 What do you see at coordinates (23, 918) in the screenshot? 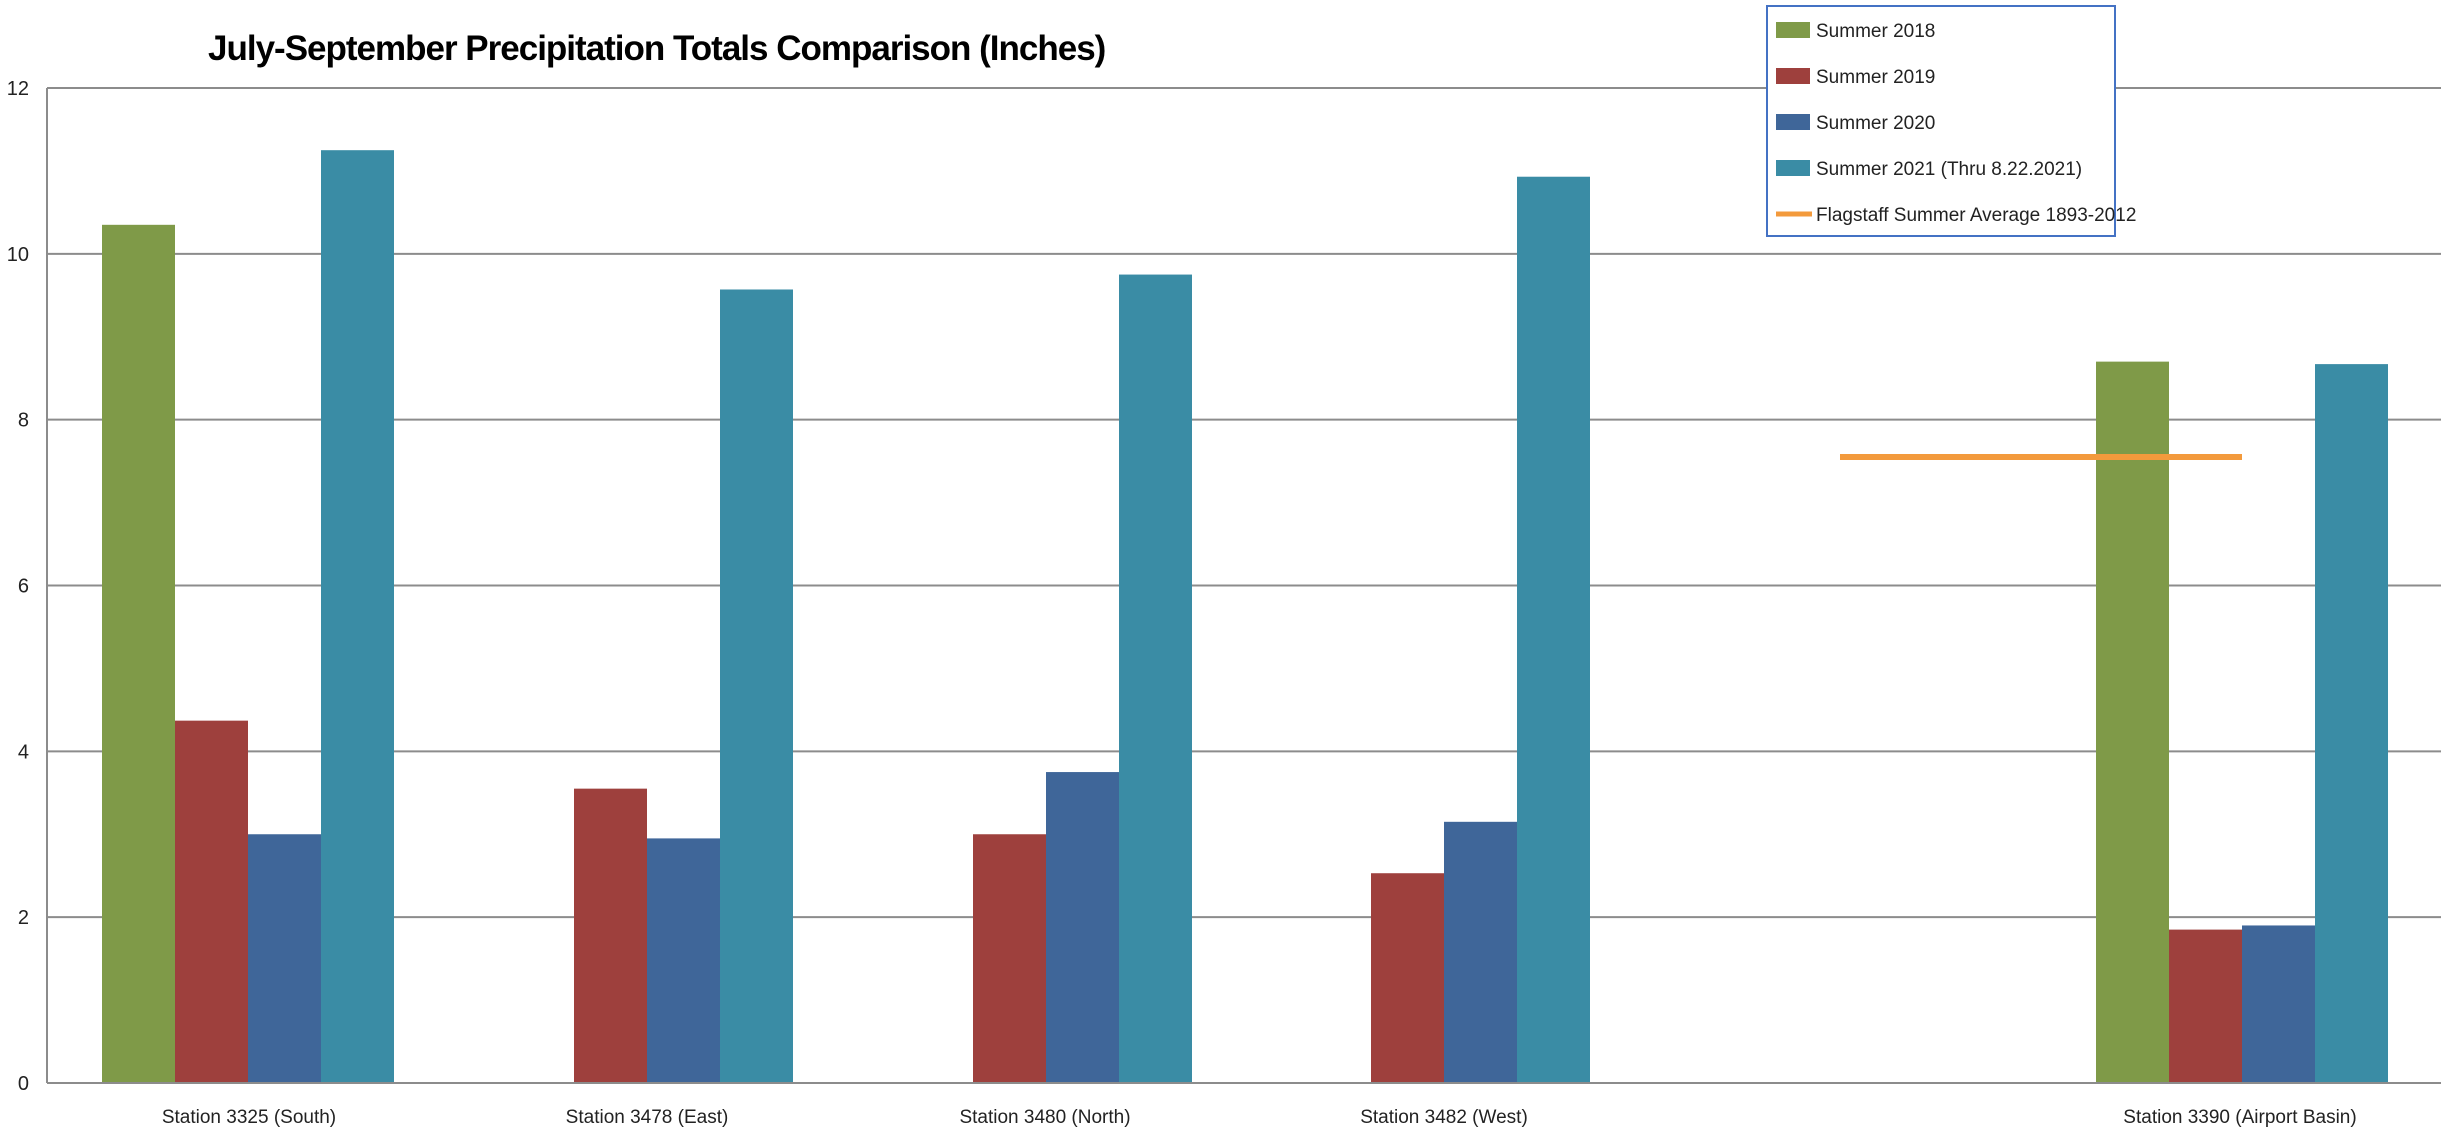
I see `y-tick-label: 2` at bounding box center [23, 918].